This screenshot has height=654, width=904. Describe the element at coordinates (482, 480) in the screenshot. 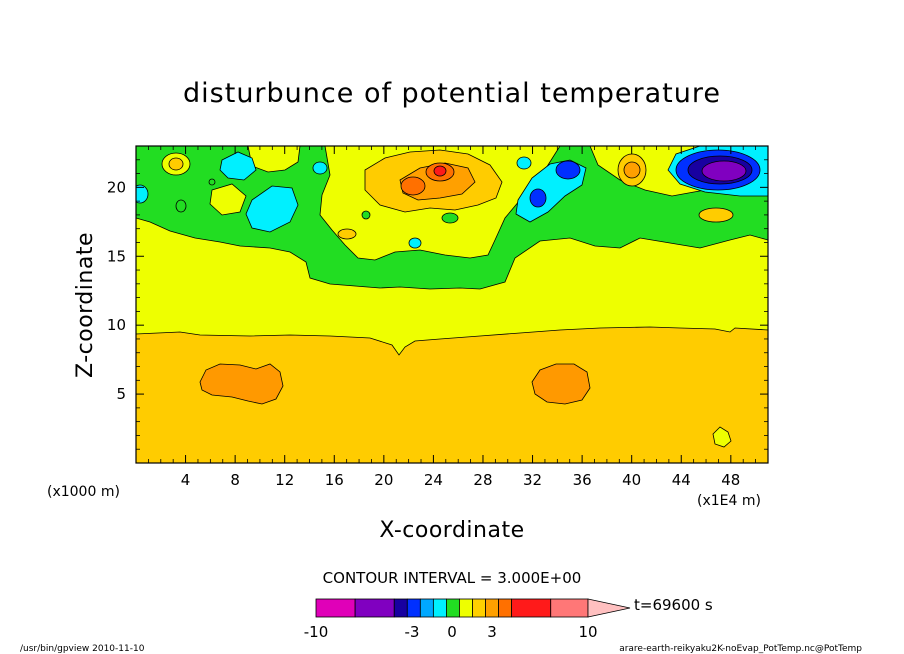

I see `x-tick-label: 28` at that location.